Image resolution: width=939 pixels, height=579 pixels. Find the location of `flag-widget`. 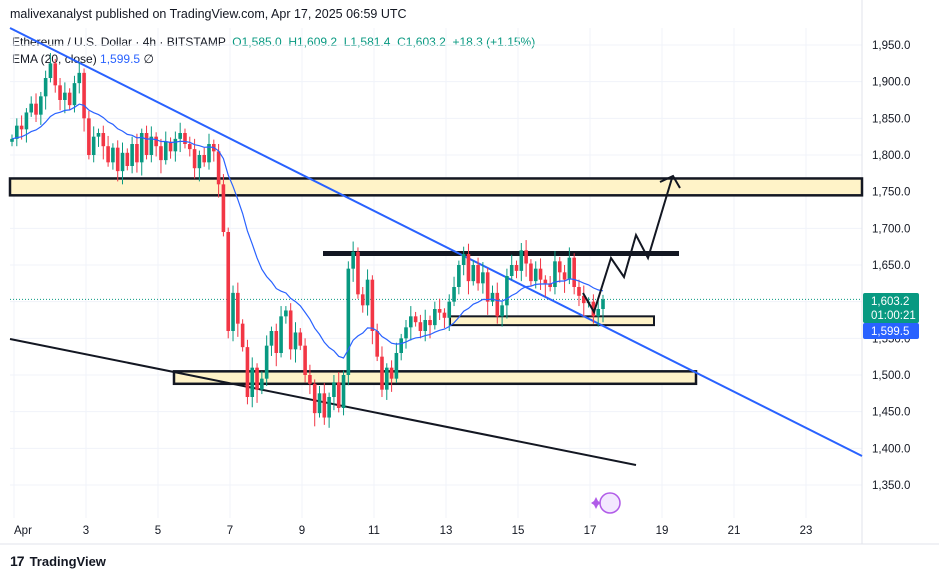

flag-widget is located at coordinates (606, 503).